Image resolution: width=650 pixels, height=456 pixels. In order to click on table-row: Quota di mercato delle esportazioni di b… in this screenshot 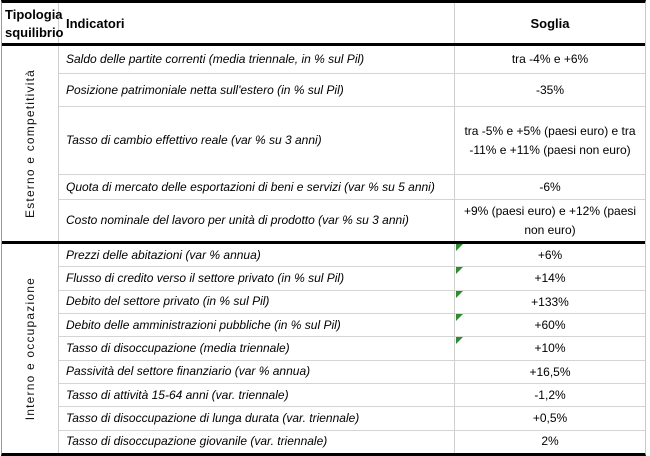, I will do `click(352, 187)`.